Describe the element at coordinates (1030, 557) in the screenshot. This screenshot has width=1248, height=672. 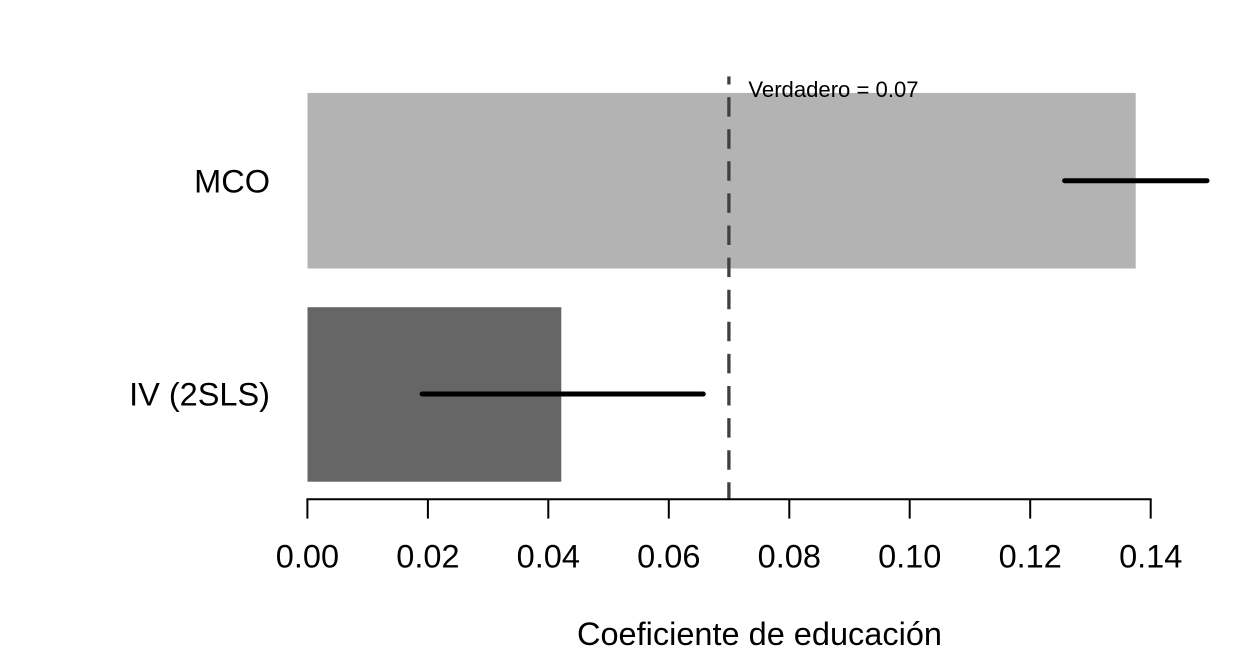
I see `svg-text: 0.12` at that location.